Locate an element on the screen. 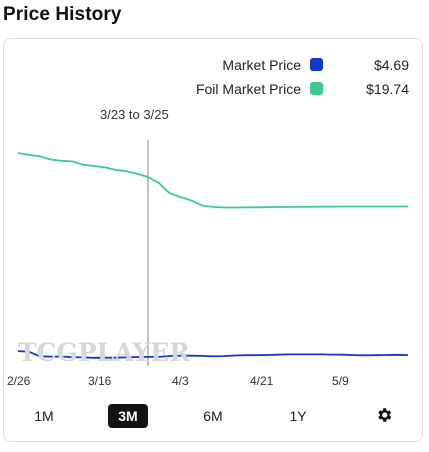  range-button-6m: 6M is located at coordinates (213, 416).